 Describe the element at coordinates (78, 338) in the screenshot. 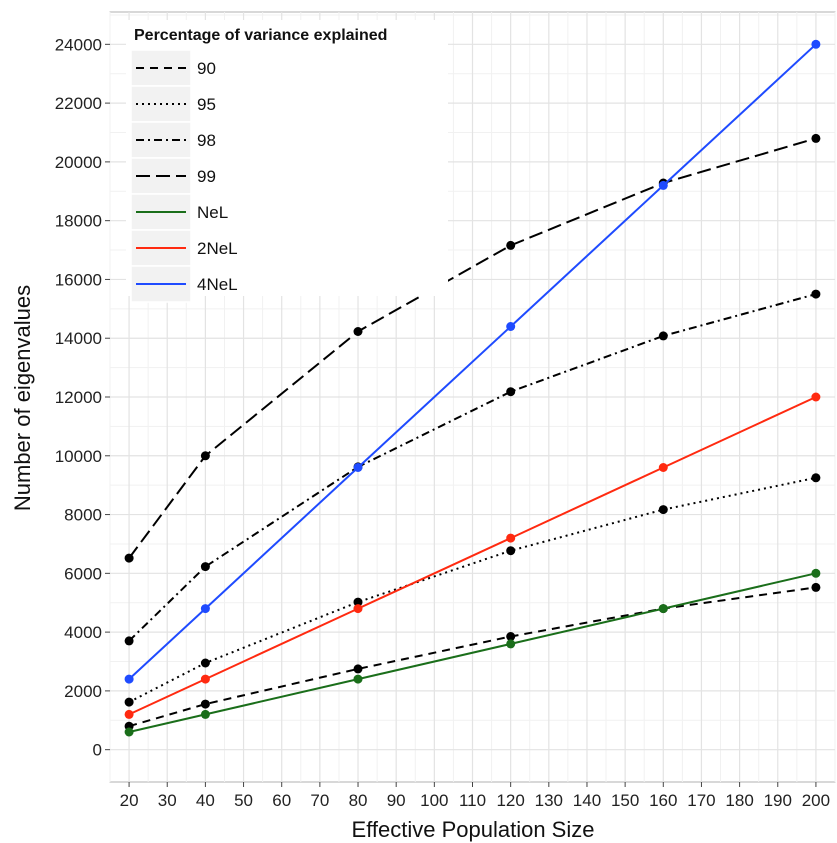

I see `y-tick-label: 14000` at that location.